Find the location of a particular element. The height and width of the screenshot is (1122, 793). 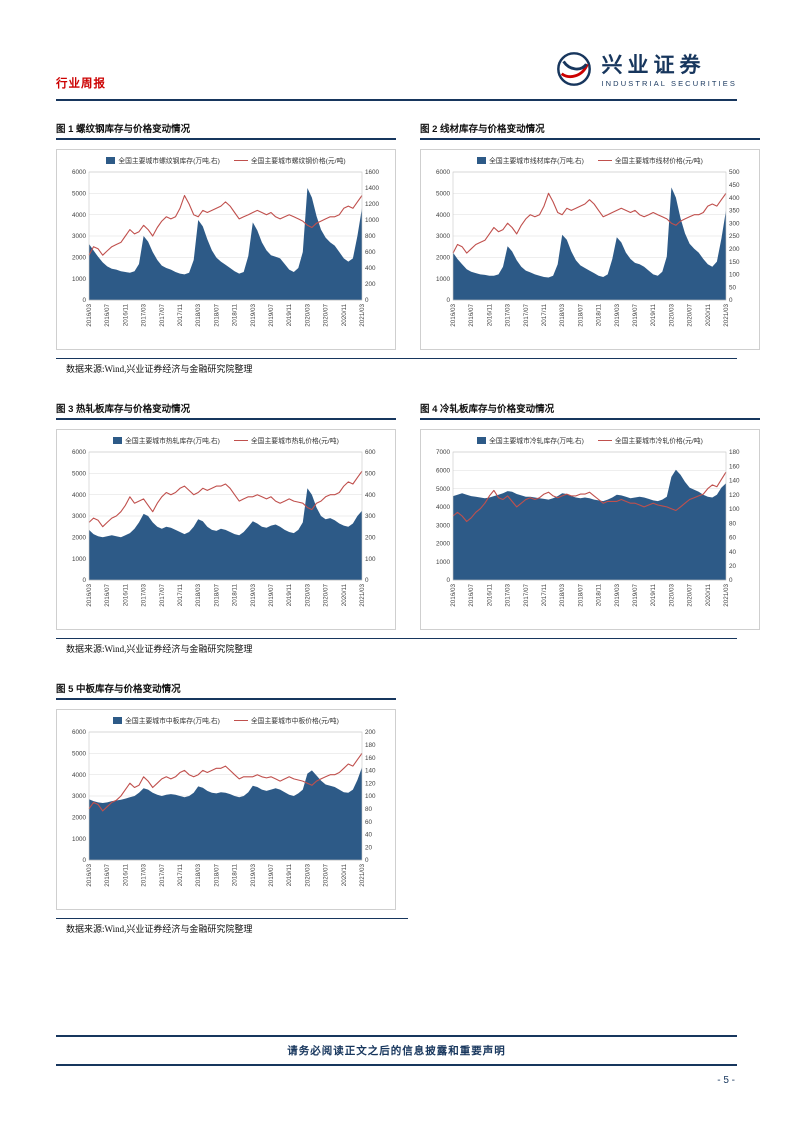

svg-text: 350 is located at coordinates (734, 211).